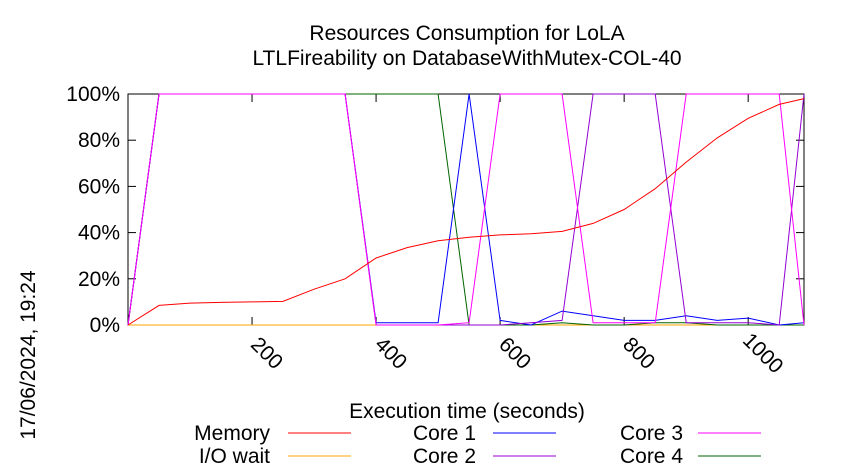 Image resolution: width=850 pixels, height=475 pixels. I want to click on legend-label-core-4: Core 4, so click(651, 456).